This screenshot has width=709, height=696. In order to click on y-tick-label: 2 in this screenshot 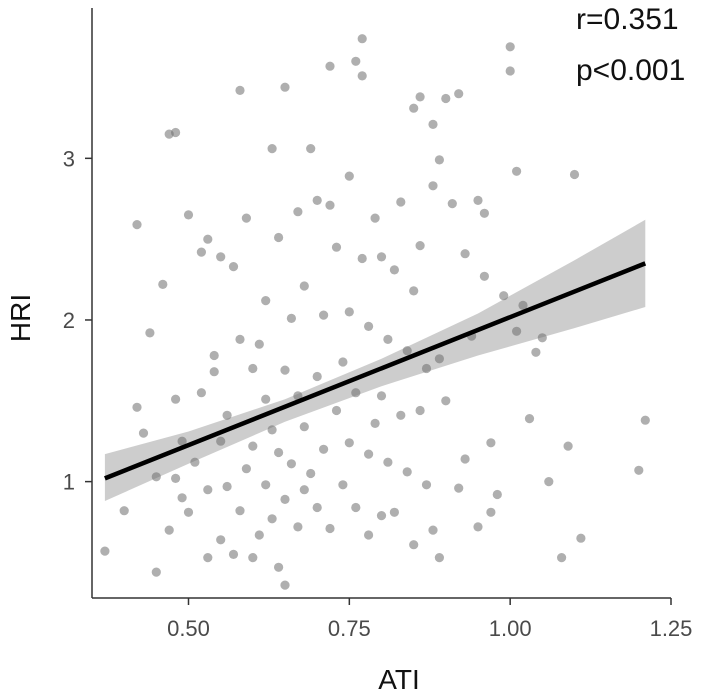, I will do `click(69, 320)`.